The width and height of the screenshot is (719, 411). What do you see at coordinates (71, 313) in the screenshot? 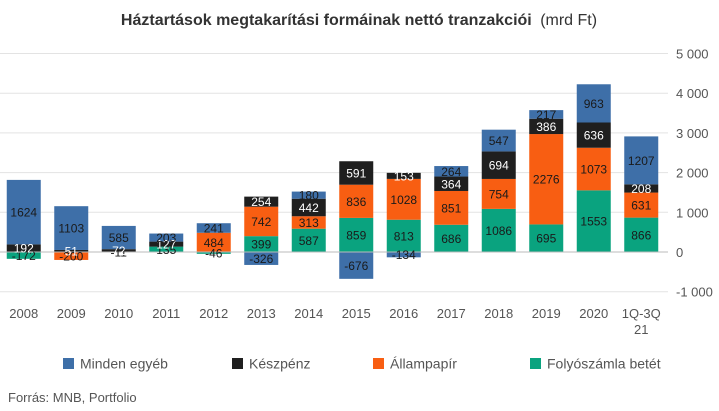
I see `x-tick-label: 2009` at bounding box center [71, 313].